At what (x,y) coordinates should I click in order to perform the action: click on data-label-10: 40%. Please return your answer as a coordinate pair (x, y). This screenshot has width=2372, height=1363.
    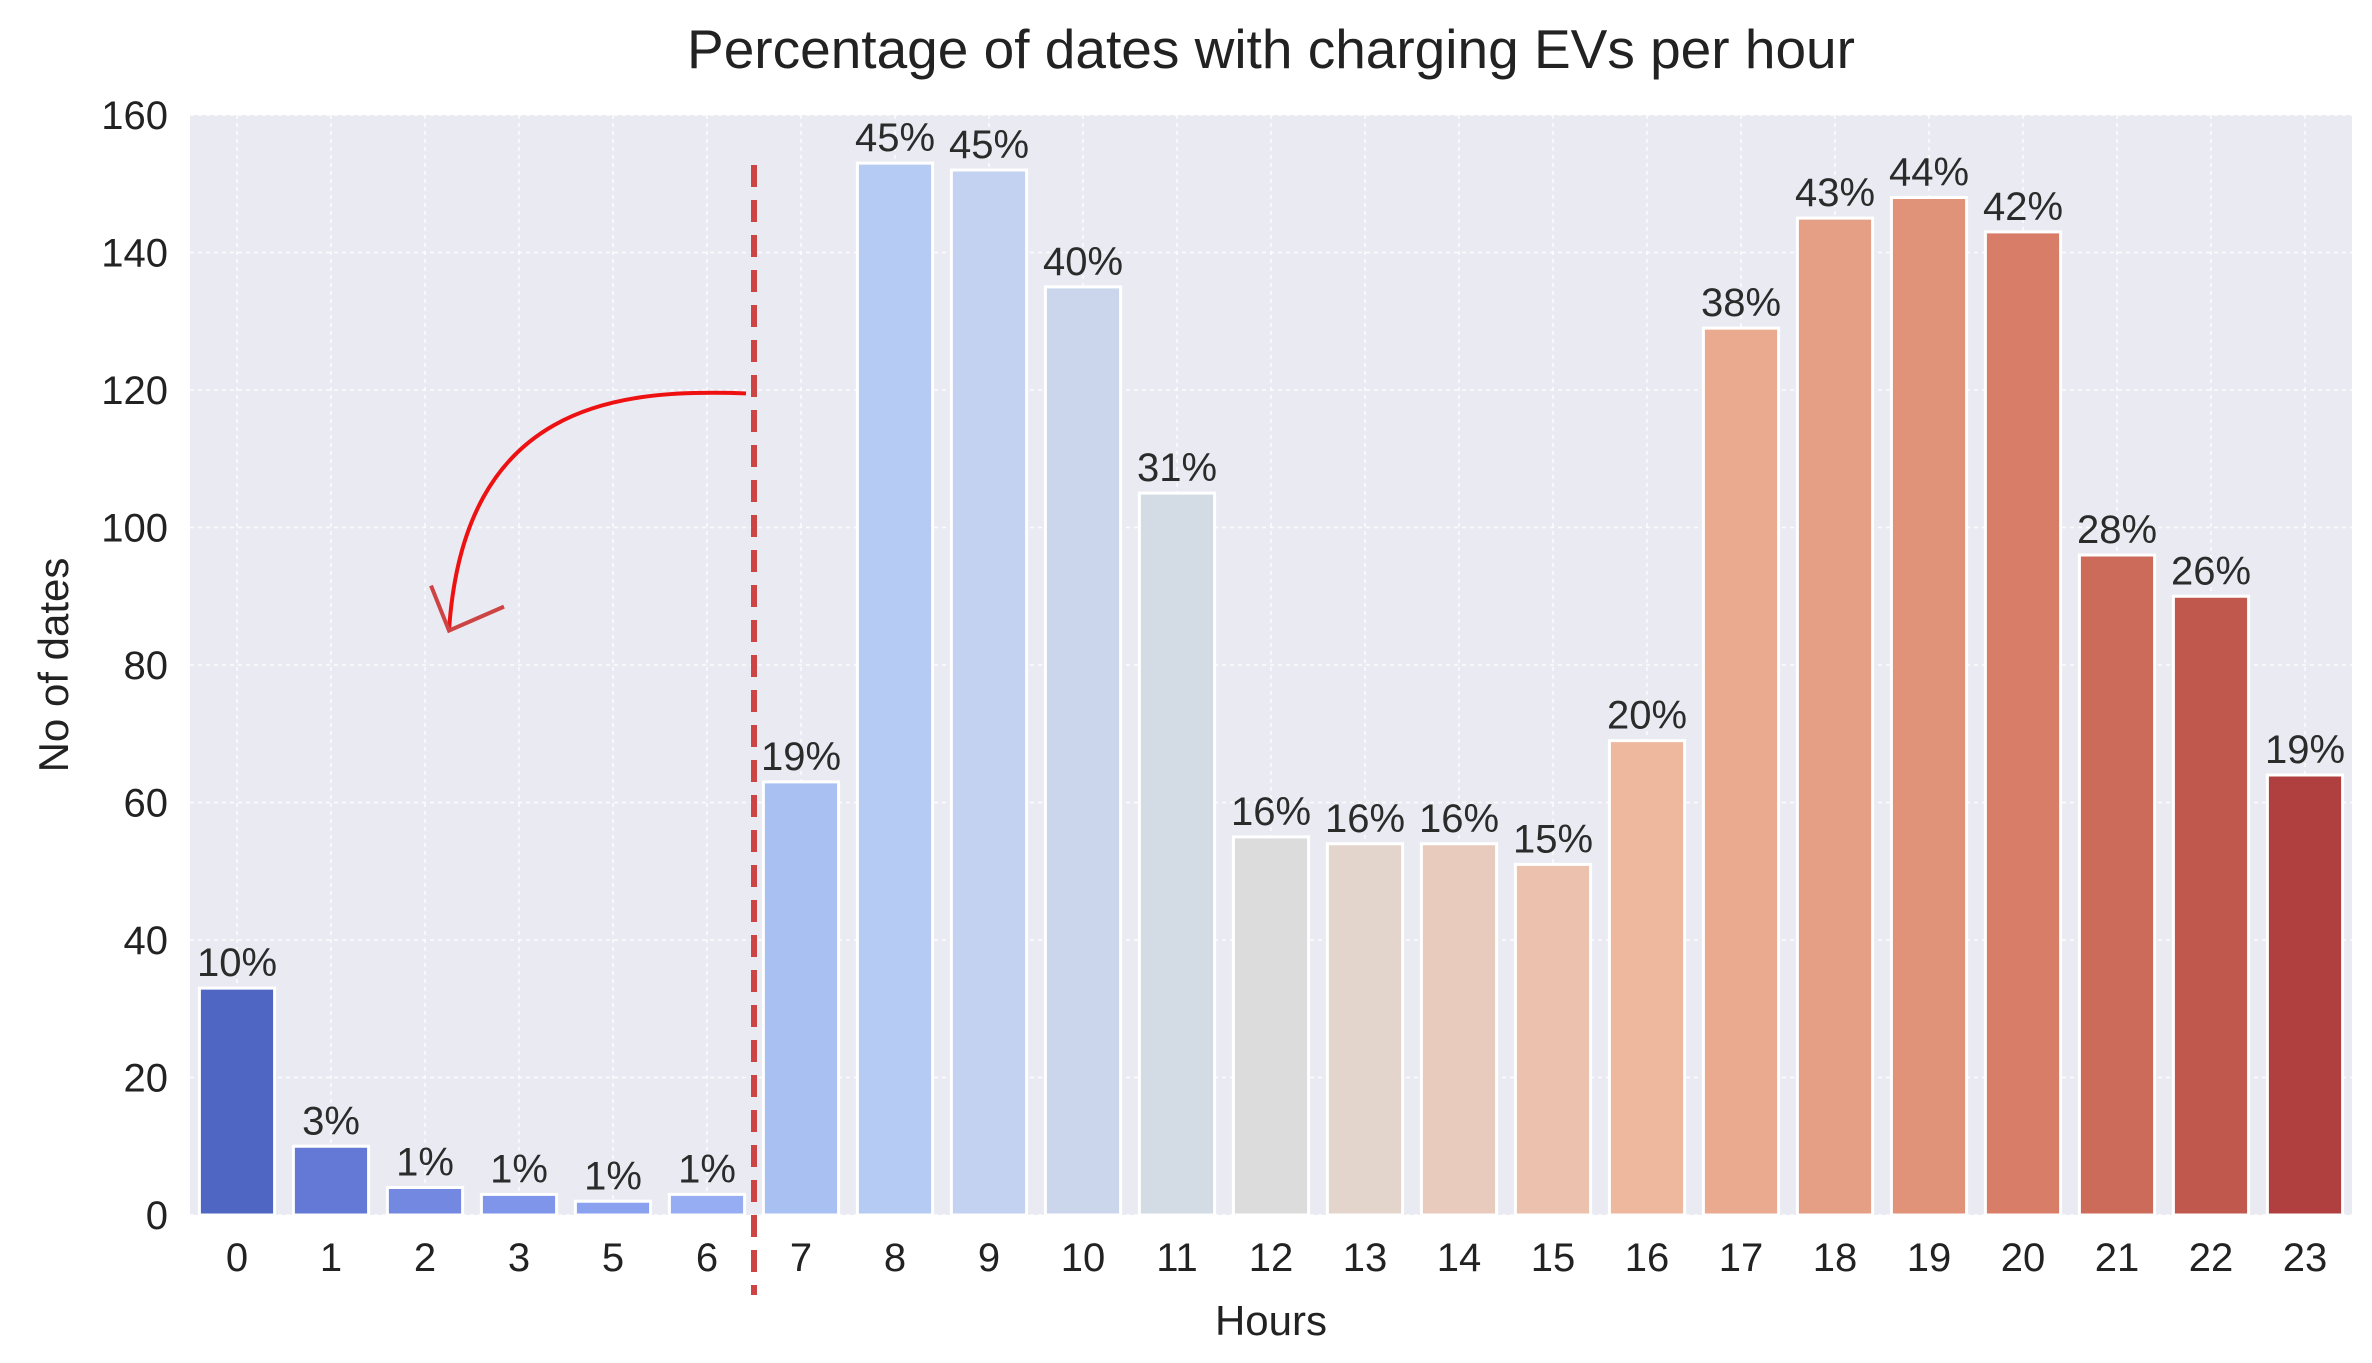
    Looking at the image, I should click on (1083, 262).